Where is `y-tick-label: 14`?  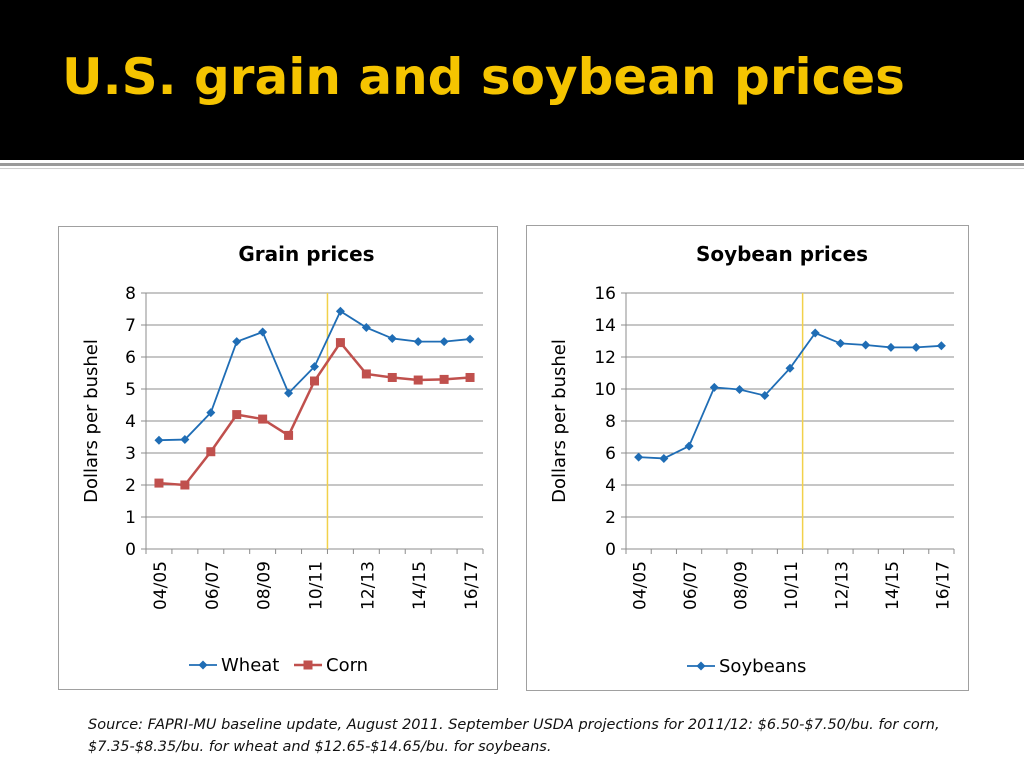 y-tick-label: 14 is located at coordinates (605, 326).